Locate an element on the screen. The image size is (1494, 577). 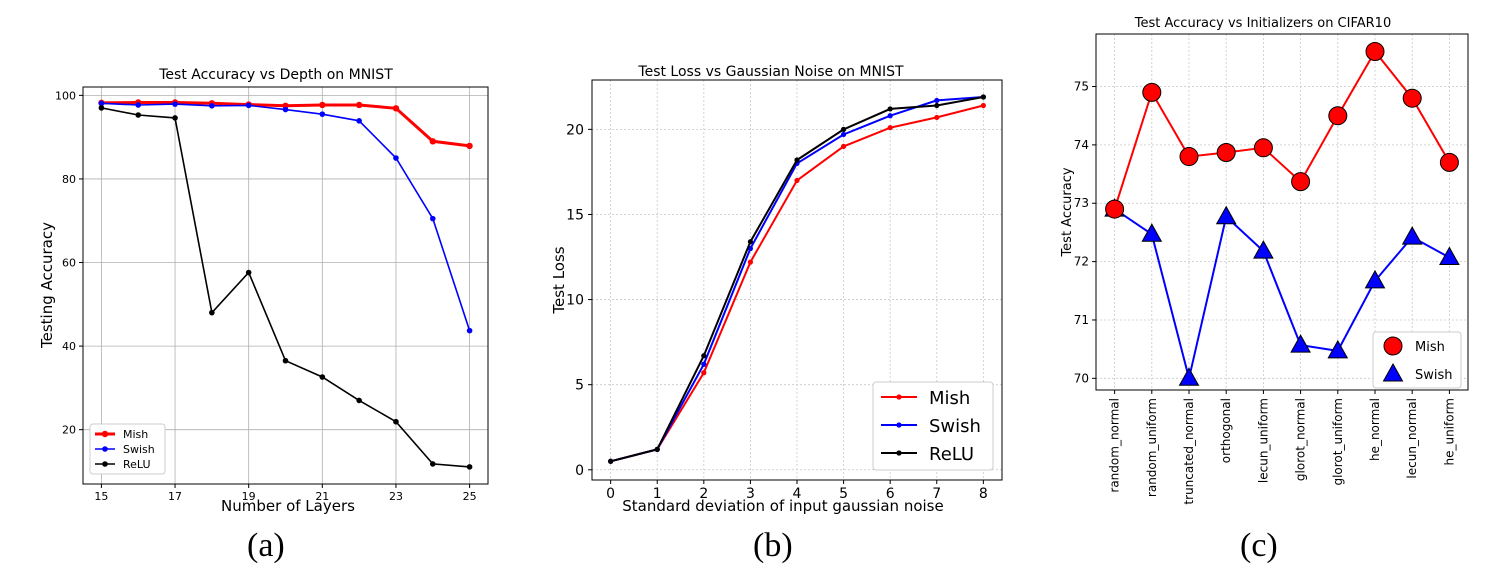
chart-b-xtick-label-7: 7 is located at coordinates (936, 494).